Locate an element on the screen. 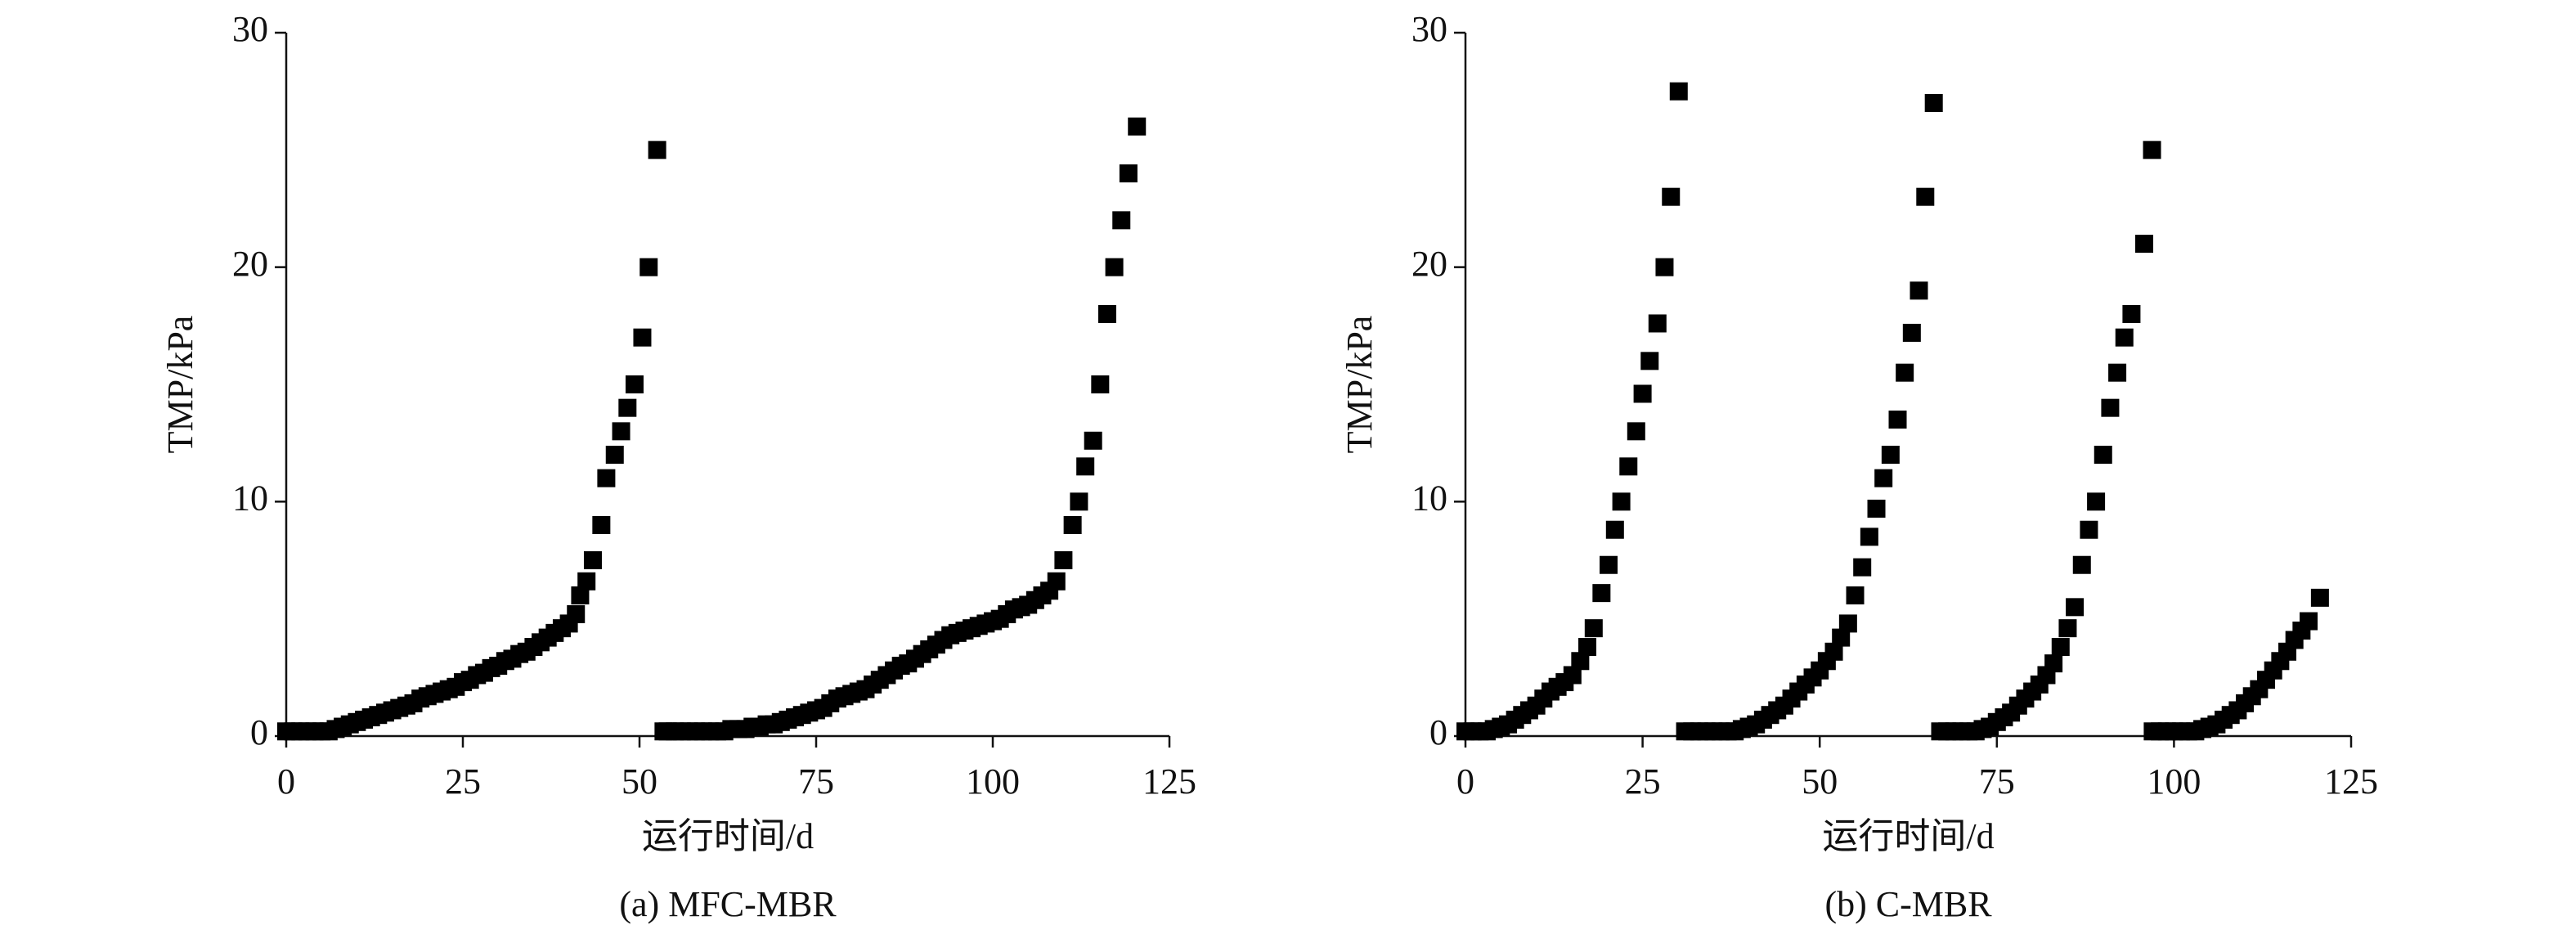 Image resolution: width=2576 pixels, height=943 pixels. caption: (a) MFC-MBR is located at coordinates (728, 904).